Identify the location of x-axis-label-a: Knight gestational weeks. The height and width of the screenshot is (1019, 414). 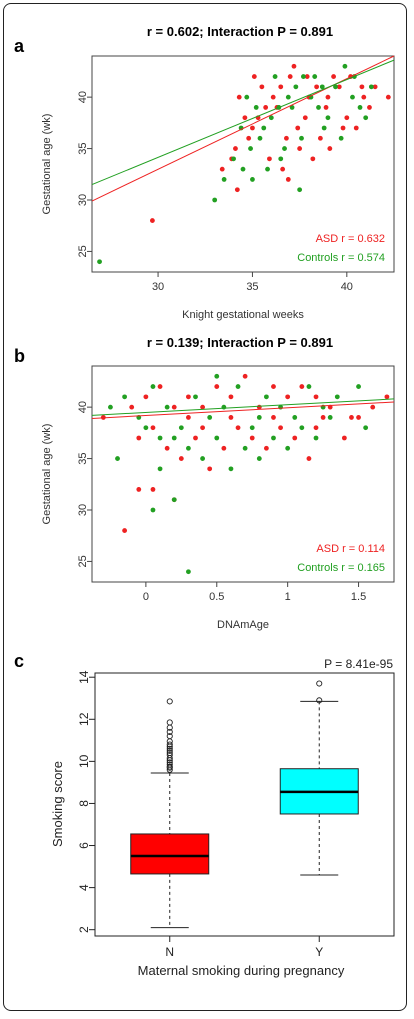
(243, 315).